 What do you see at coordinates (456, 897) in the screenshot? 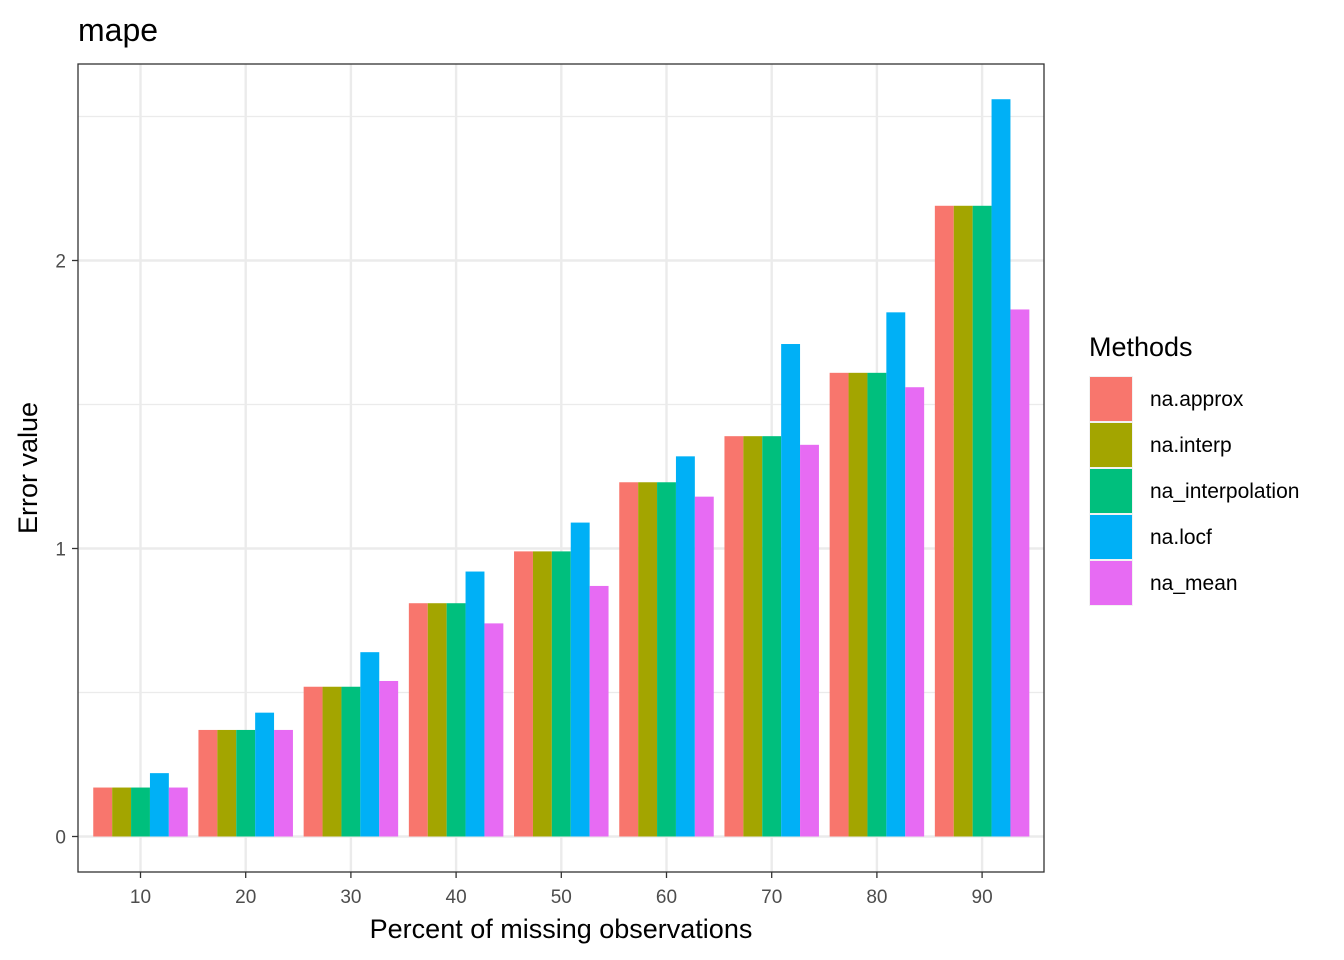
I see `x-tick-label: 40` at bounding box center [456, 897].